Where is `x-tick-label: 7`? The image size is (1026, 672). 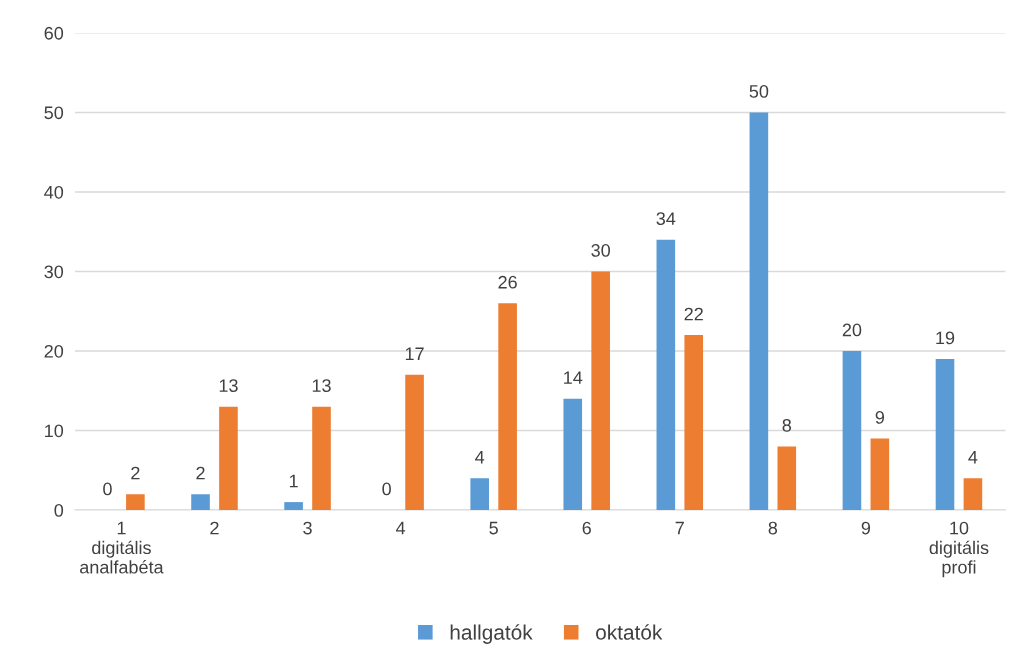
x-tick-label: 7 is located at coordinates (679, 528).